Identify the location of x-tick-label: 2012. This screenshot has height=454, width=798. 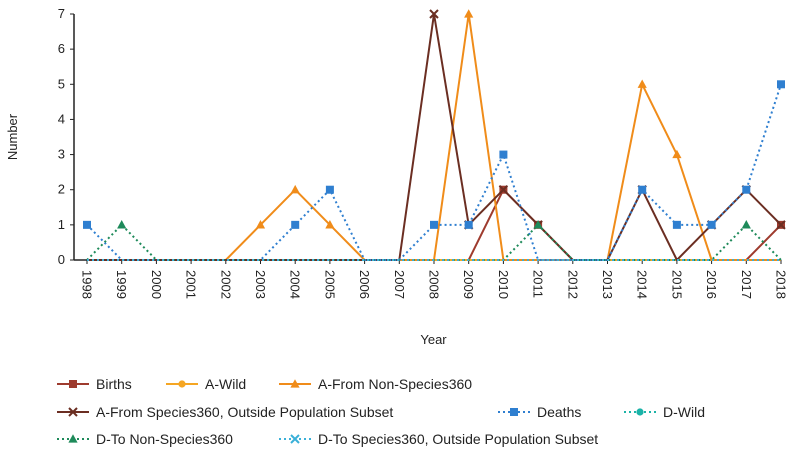
(572, 284).